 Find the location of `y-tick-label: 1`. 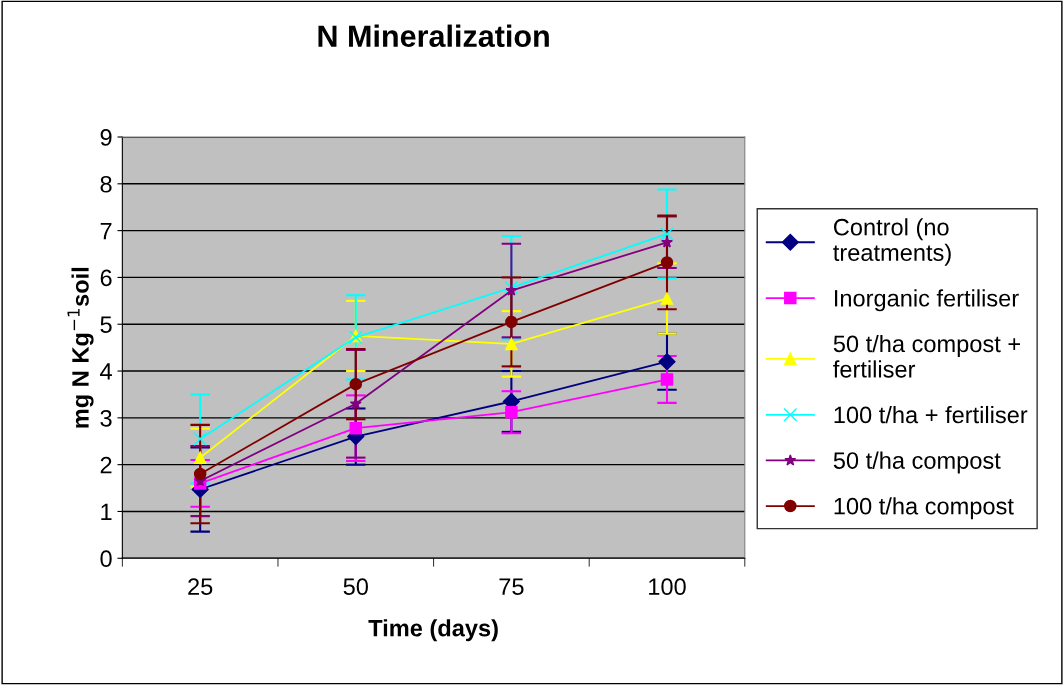

y-tick-label: 1 is located at coordinates (106, 512).